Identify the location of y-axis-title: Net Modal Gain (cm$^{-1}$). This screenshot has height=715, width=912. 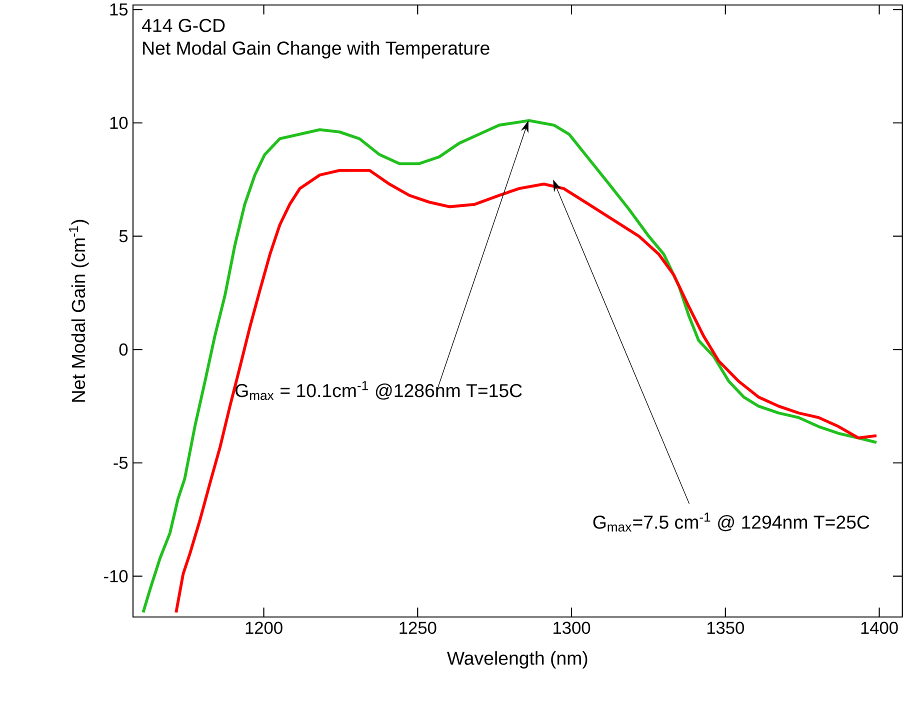
(78, 311).